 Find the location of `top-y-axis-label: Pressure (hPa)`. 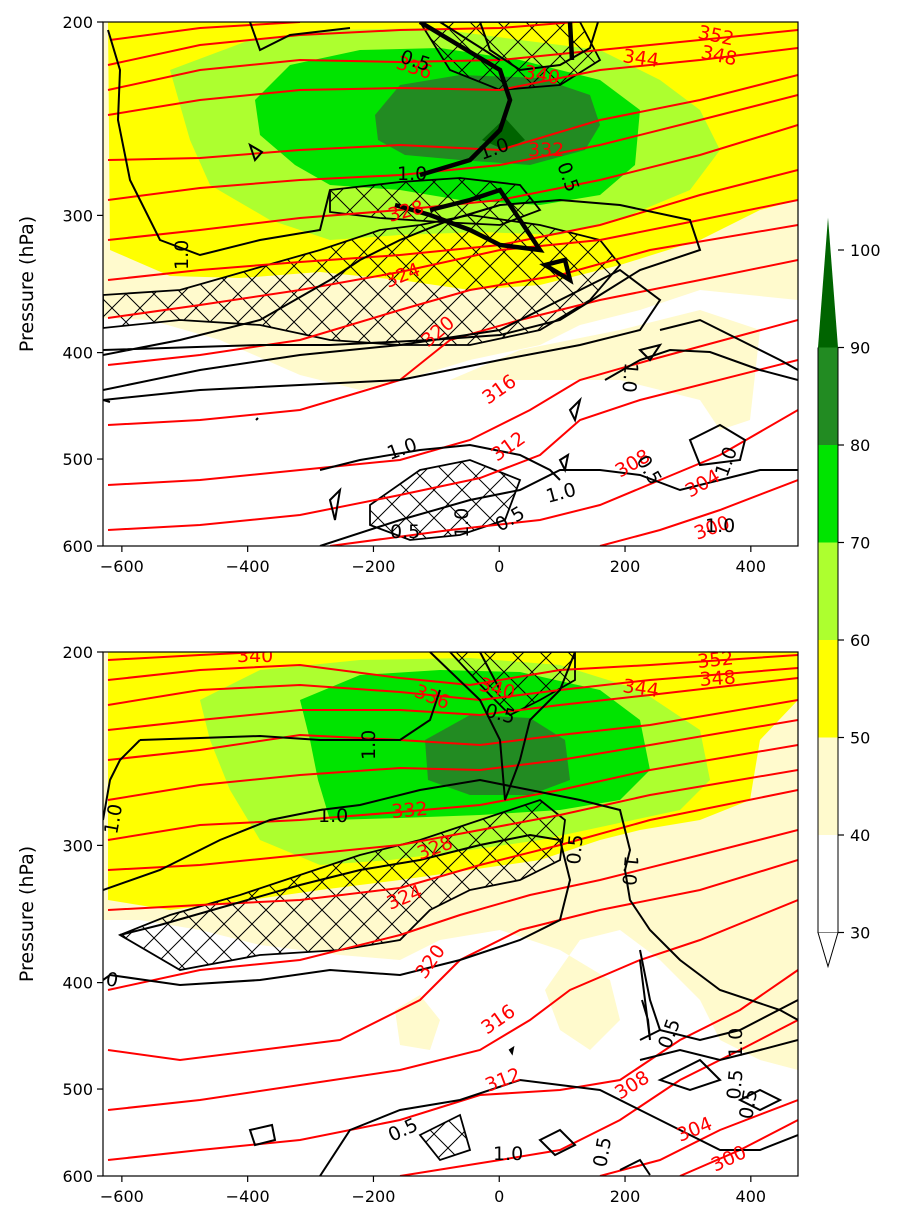

top-y-axis-label: Pressure (hPa) is located at coordinates (27, 284).